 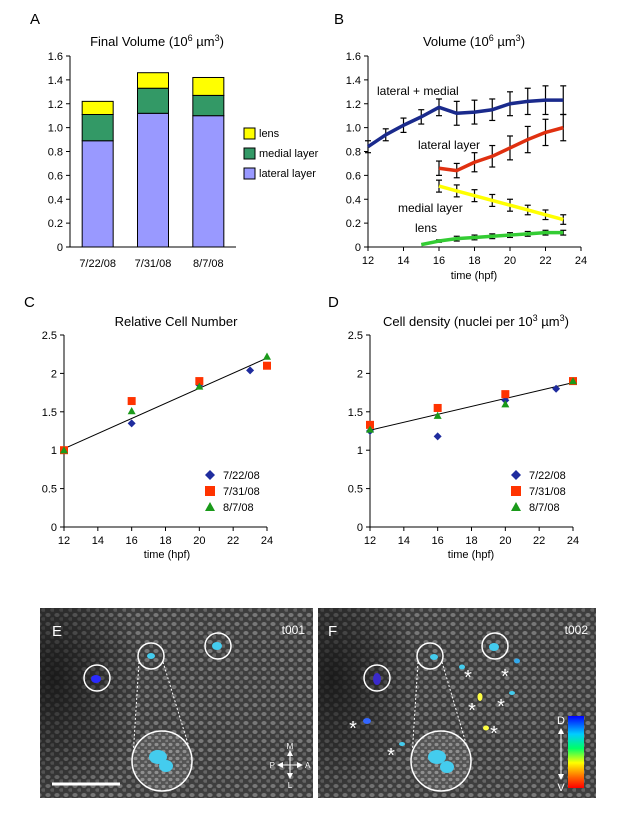 What do you see at coordinates (355, 490) in the screenshot?
I see `y-tick-label: 0.5` at bounding box center [355, 490].